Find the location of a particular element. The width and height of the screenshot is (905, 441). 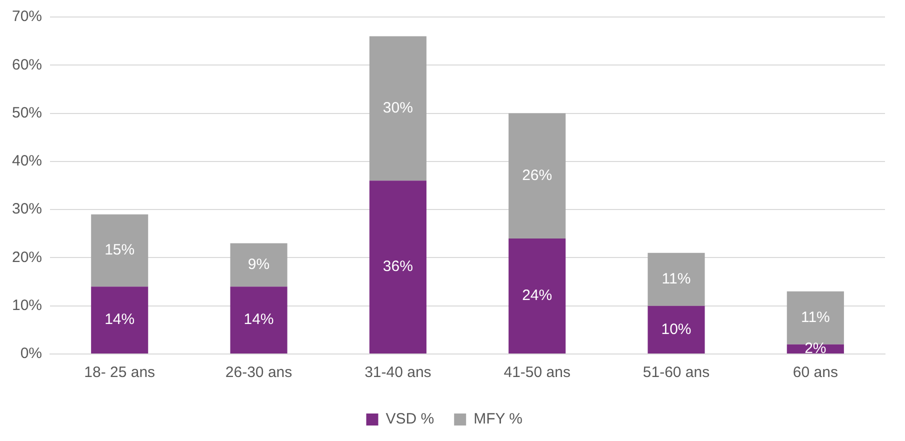

data-label: 36% is located at coordinates (397, 267).